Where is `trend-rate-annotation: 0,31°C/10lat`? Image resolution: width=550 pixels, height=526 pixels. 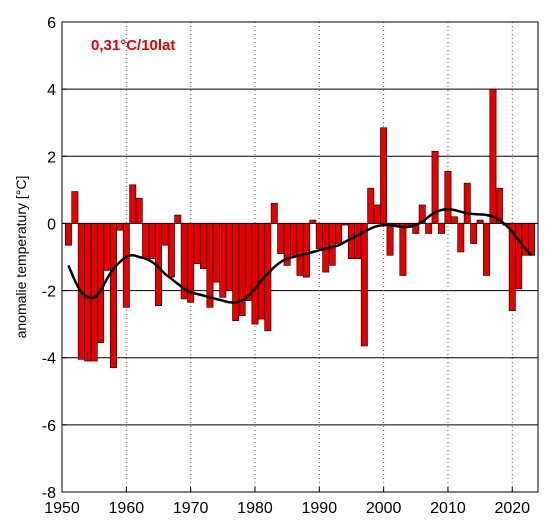 trend-rate-annotation: 0,31°C/10lat is located at coordinates (133, 45).